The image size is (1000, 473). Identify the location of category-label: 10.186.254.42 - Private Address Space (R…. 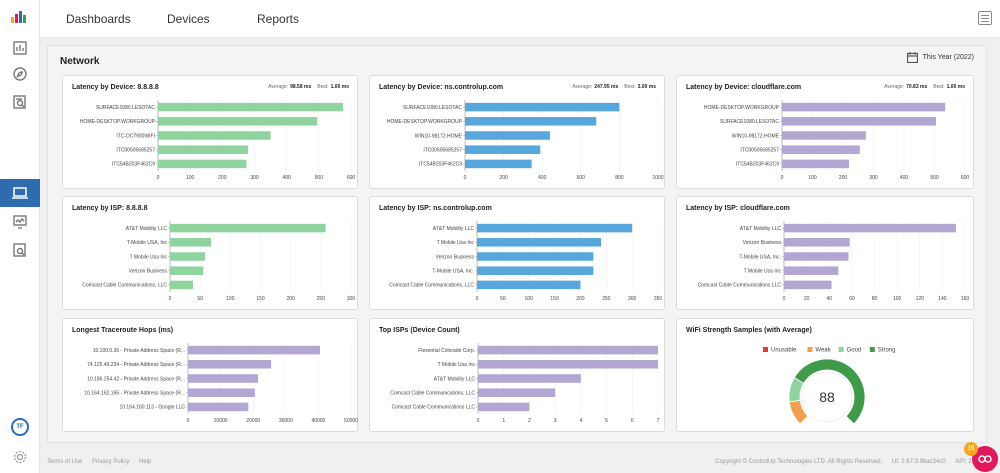
(136, 379).